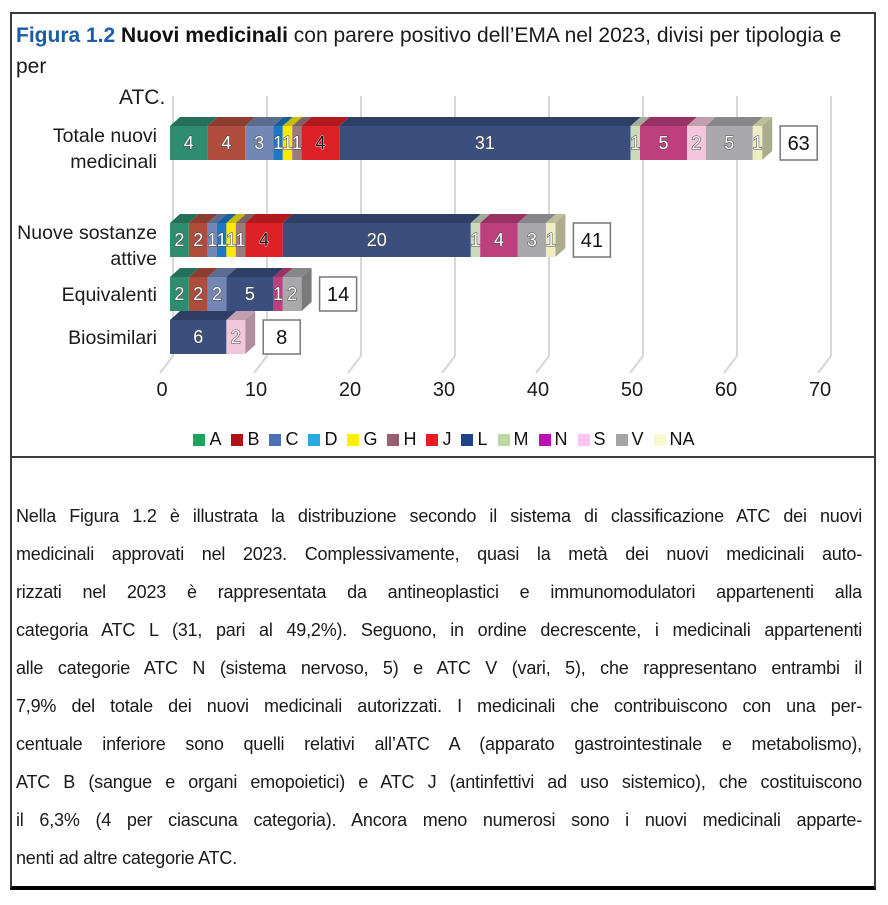 Image resolution: width=888 pixels, height=905 pixels. I want to click on legend-swatch-L, so click(467, 439).